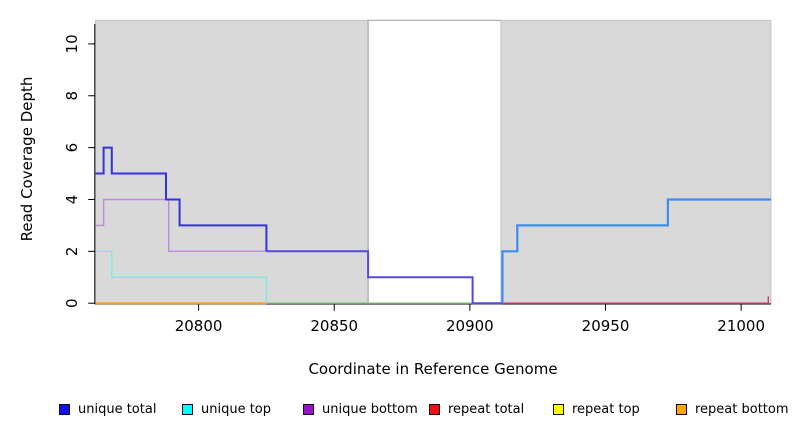 This screenshot has width=792, height=432. Describe the element at coordinates (308, 409) in the screenshot. I see `unique-bottom-swatch-icon` at that location.